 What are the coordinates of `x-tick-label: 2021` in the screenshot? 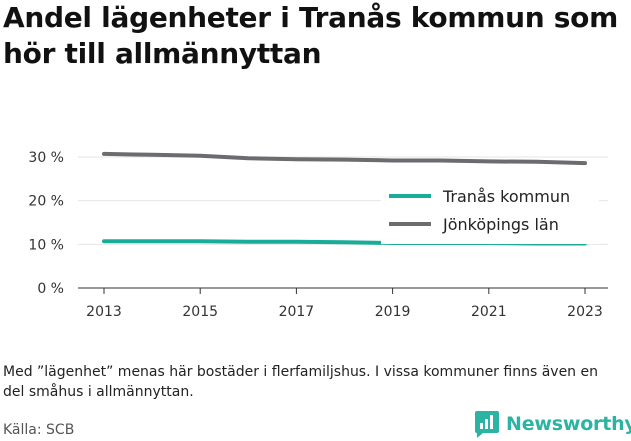 It's located at (489, 312).